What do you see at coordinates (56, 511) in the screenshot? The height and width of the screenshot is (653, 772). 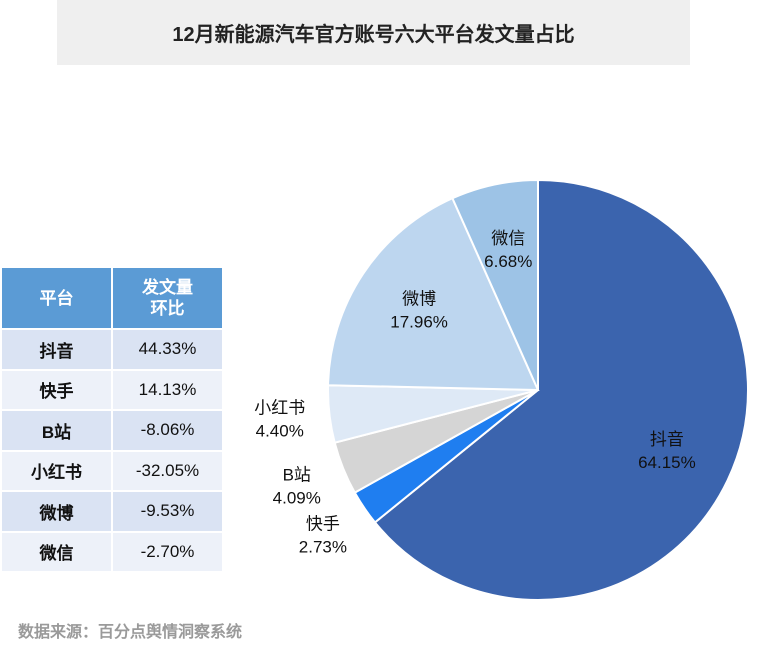 I see `table-cell: 微博` at bounding box center [56, 511].